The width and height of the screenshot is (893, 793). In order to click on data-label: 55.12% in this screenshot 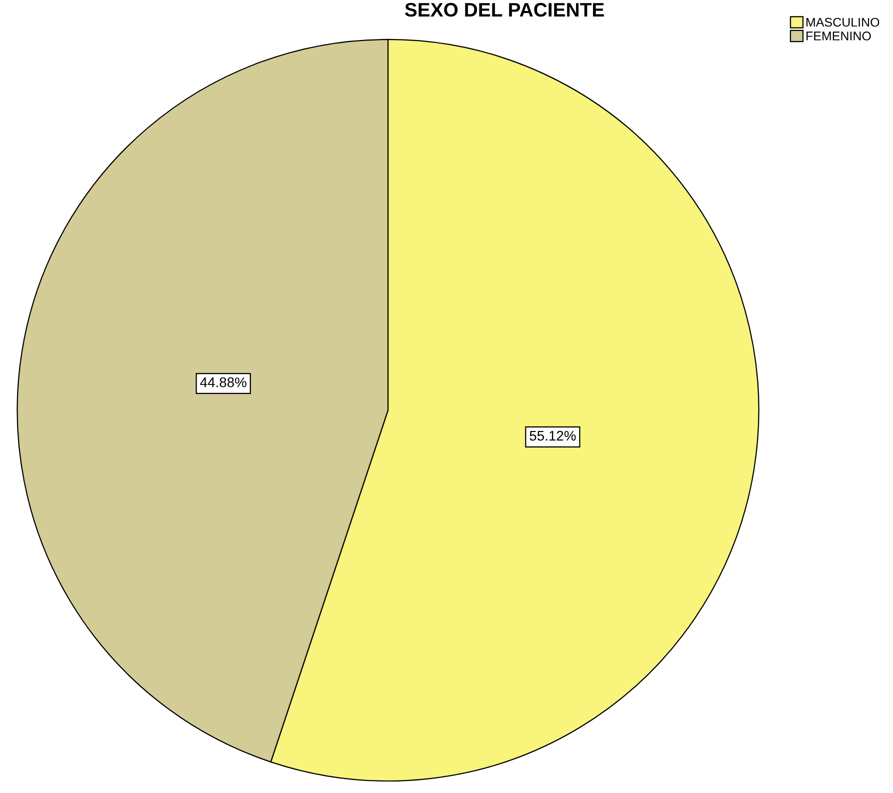, I will do `click(553, 435)`.